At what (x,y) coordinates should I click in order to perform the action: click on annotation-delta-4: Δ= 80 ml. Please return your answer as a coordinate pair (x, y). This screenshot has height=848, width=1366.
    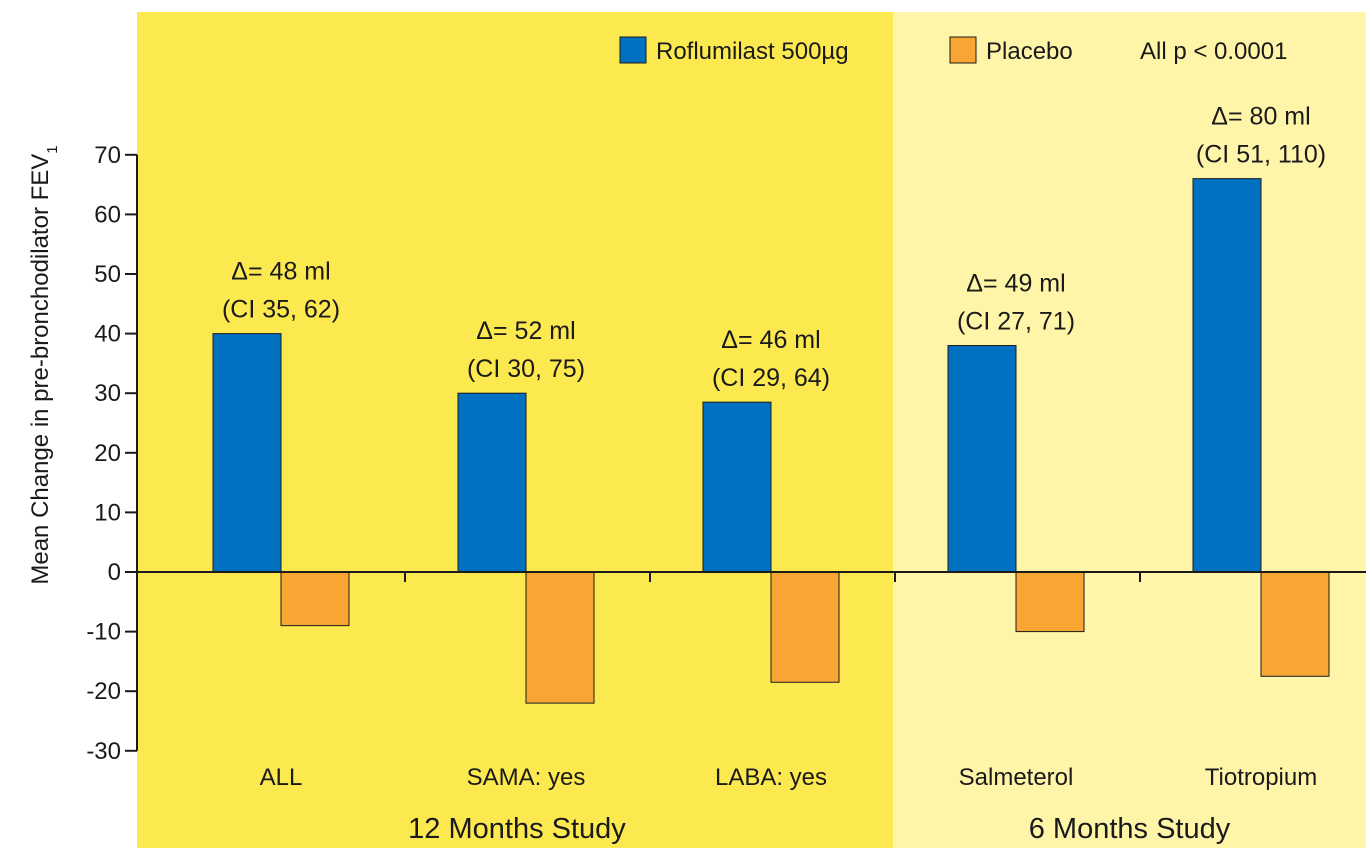
    Looking at the image, I should click on (1260, 117).